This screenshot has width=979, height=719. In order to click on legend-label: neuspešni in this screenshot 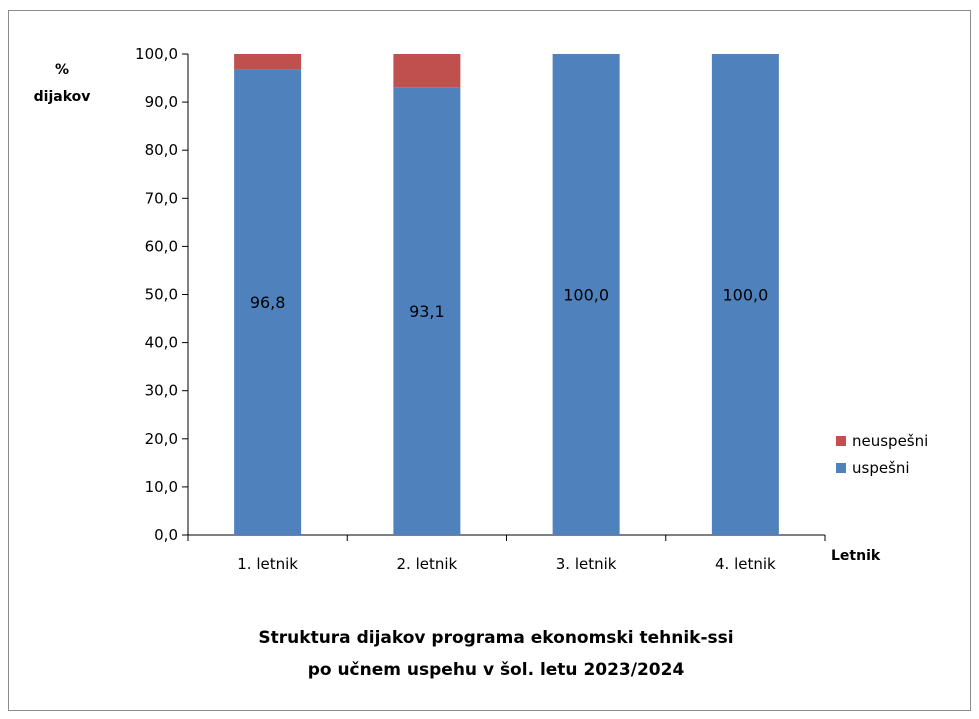, I will do `click(890, 441)`.